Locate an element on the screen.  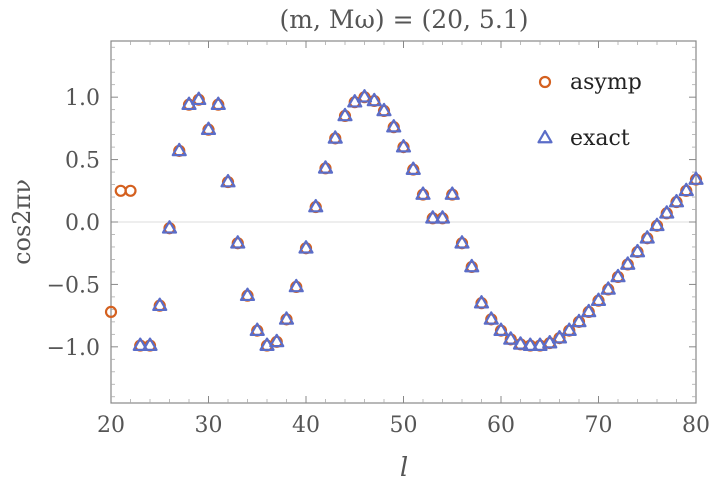
legend: asymp exact is located at coordinates (589, 110).